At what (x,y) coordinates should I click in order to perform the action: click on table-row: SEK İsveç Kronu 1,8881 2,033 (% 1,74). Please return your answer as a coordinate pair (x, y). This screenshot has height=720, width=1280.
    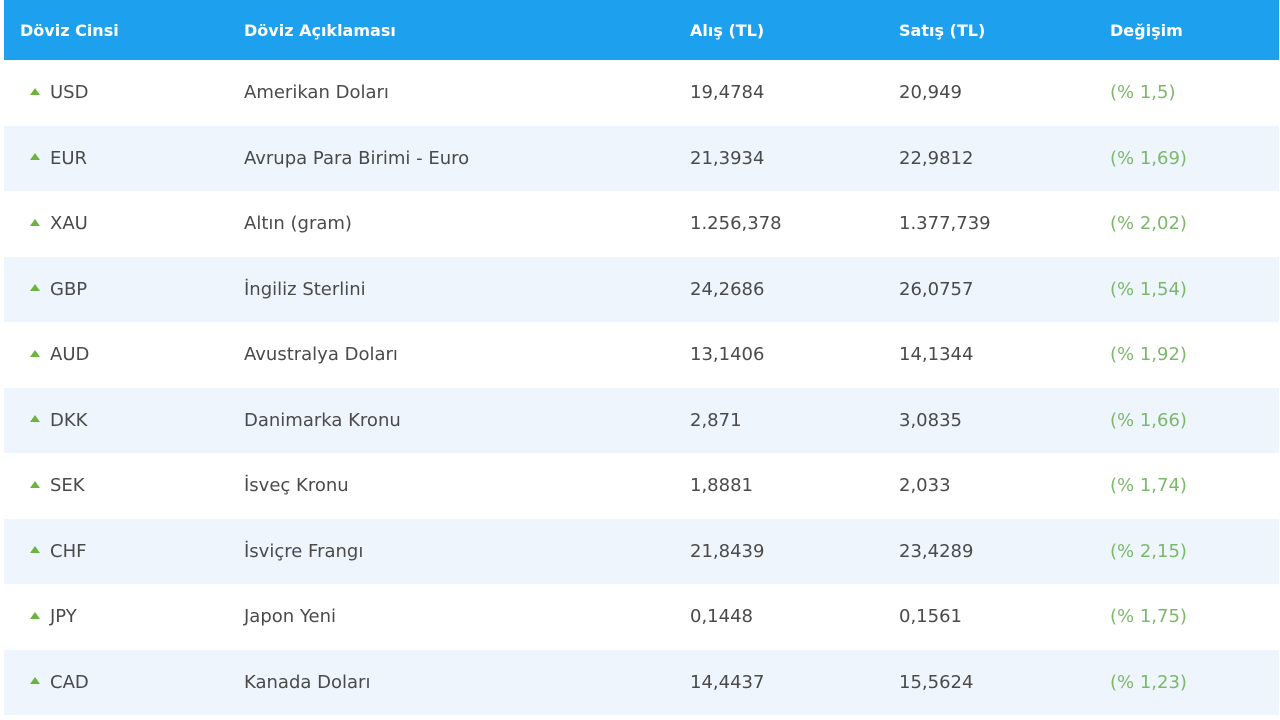
    Looking at the image, I should click on (641, 486).